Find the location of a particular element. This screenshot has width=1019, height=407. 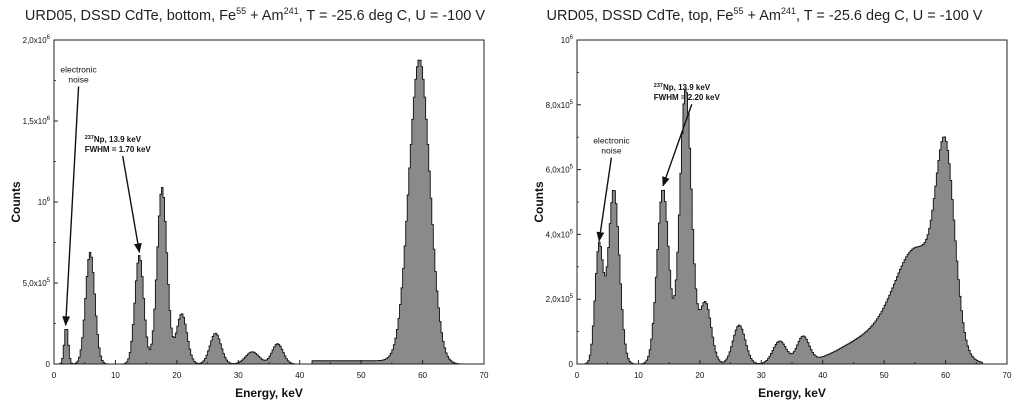

y-tick-label: 6,0x10⁵ is located at coordinates (560, 170).